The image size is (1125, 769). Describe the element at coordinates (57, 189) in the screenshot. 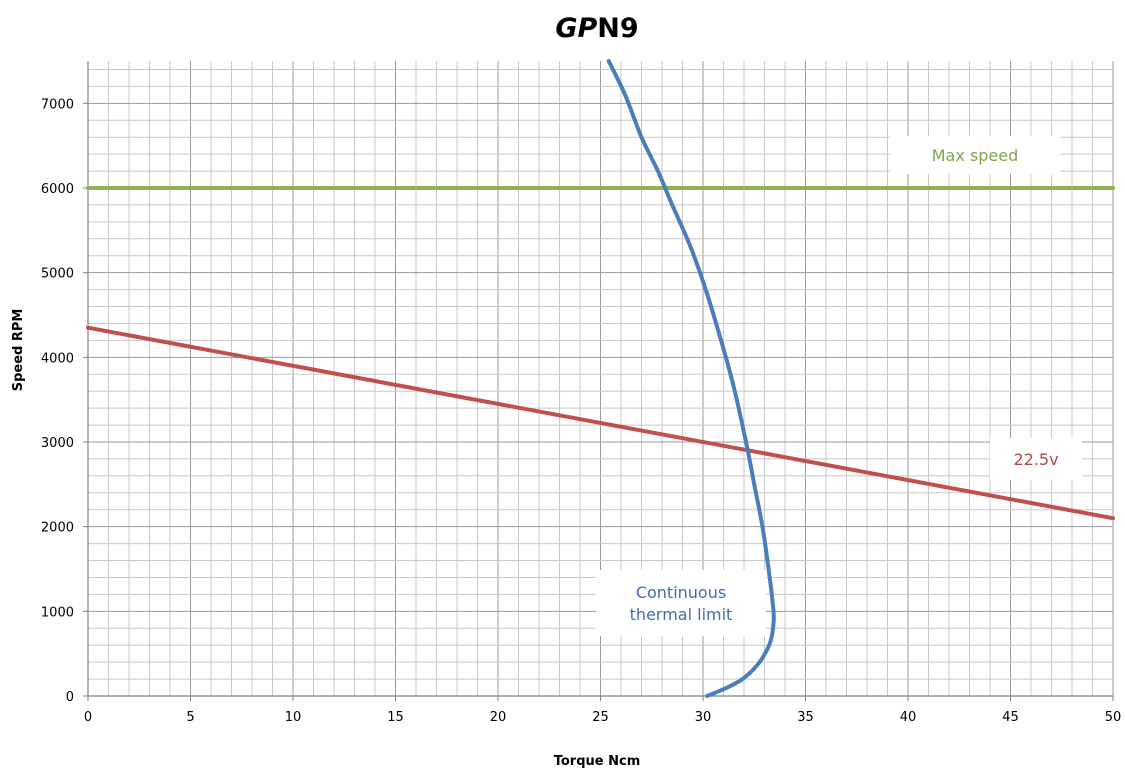

I see `y-tick-label: 6000` at that location.